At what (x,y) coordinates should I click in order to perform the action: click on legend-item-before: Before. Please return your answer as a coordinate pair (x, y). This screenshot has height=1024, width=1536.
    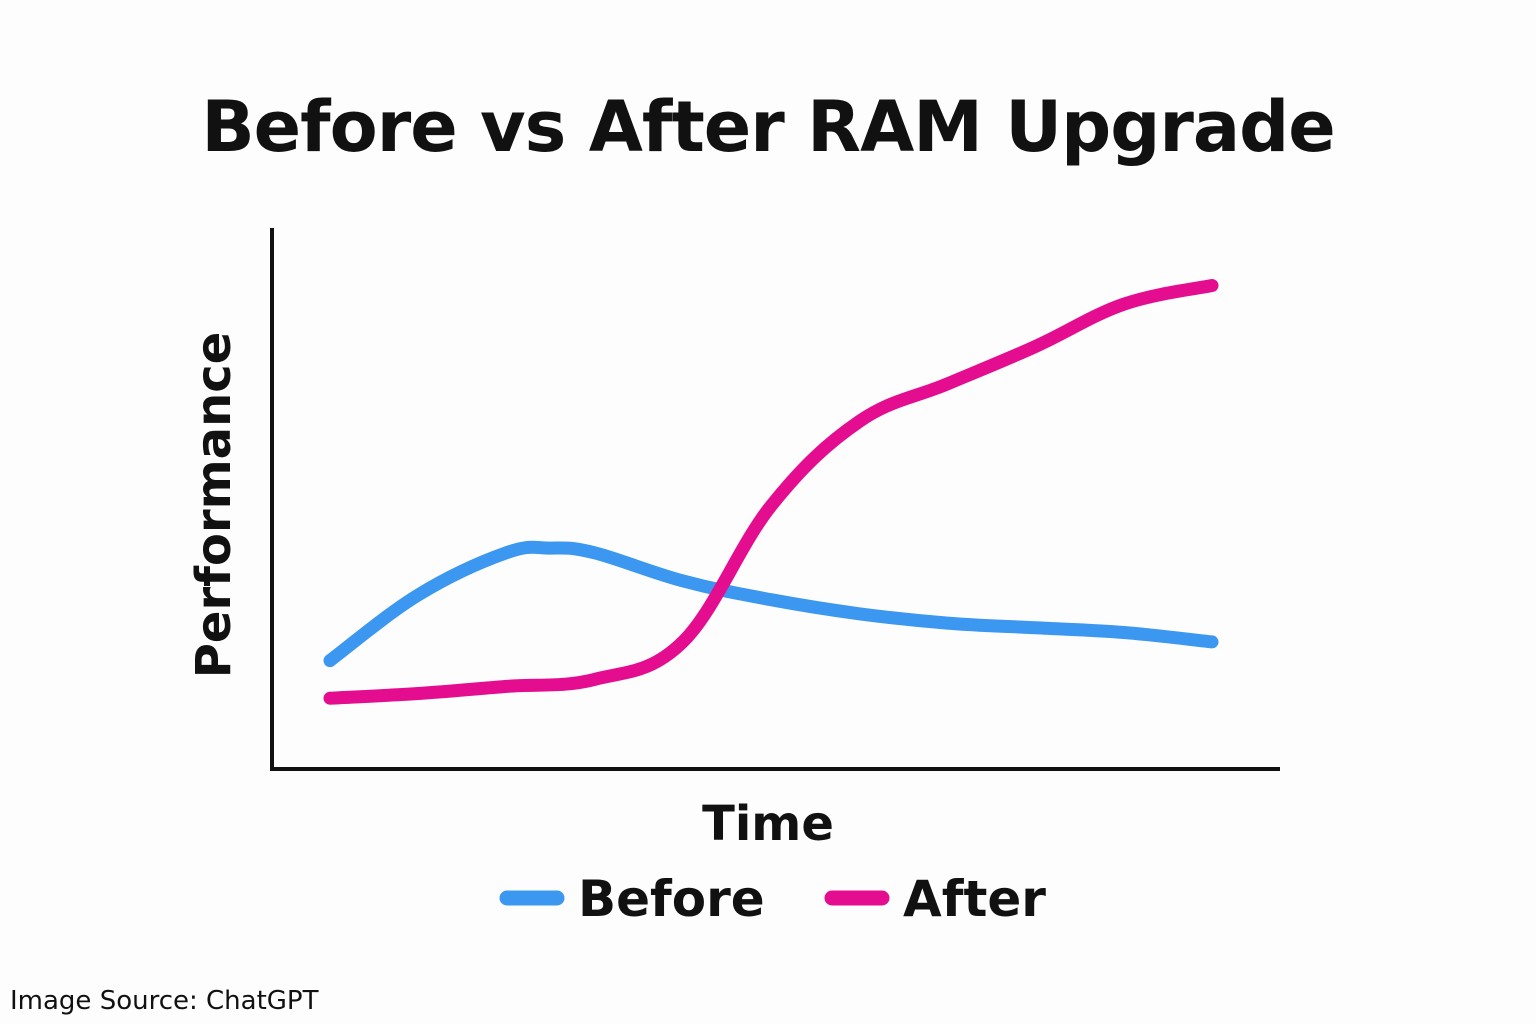
    Looking at the image, I should click on (632, 899).